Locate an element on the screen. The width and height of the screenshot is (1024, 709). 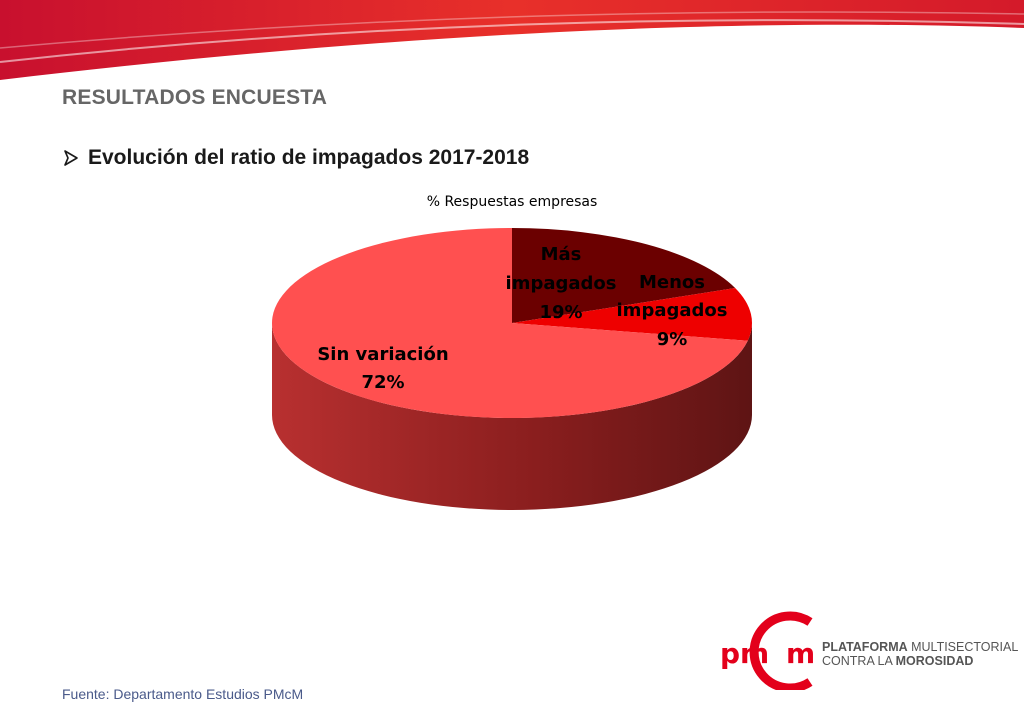
pie-side-wall-shape is located at coordinates (512, 416).